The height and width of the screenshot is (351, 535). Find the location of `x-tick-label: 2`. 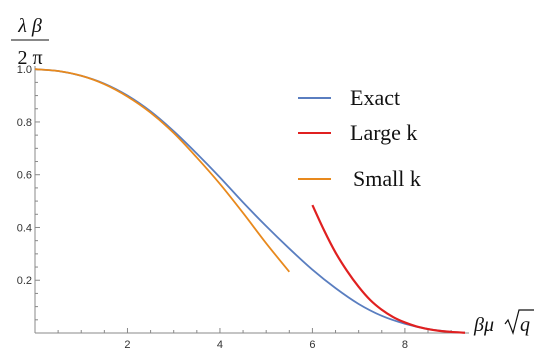

x-tick-label: 2 is located at coordinates (127, 345).